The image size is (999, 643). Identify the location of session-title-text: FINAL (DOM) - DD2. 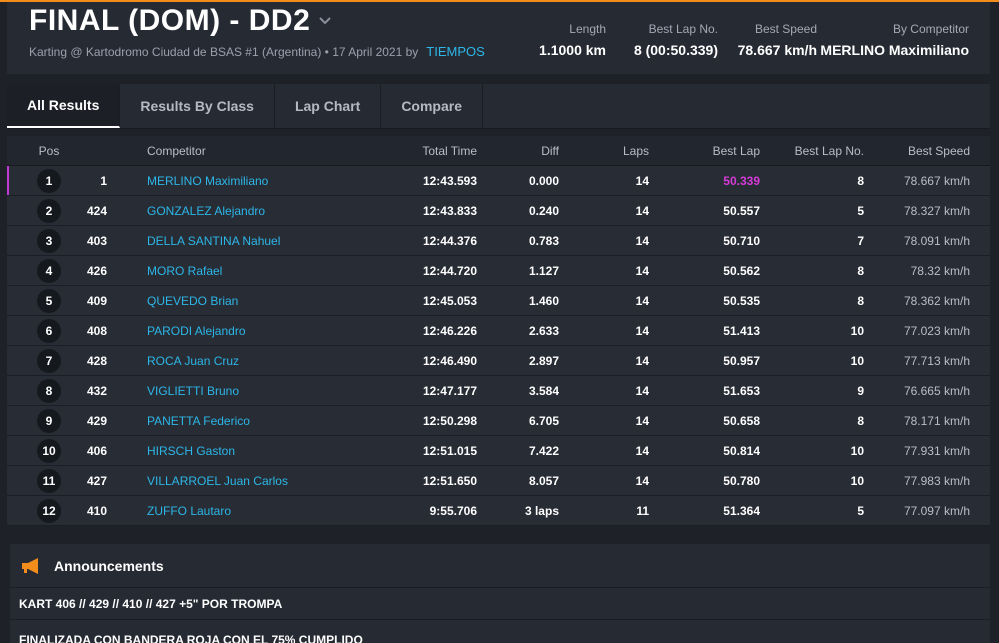
(170, 20).